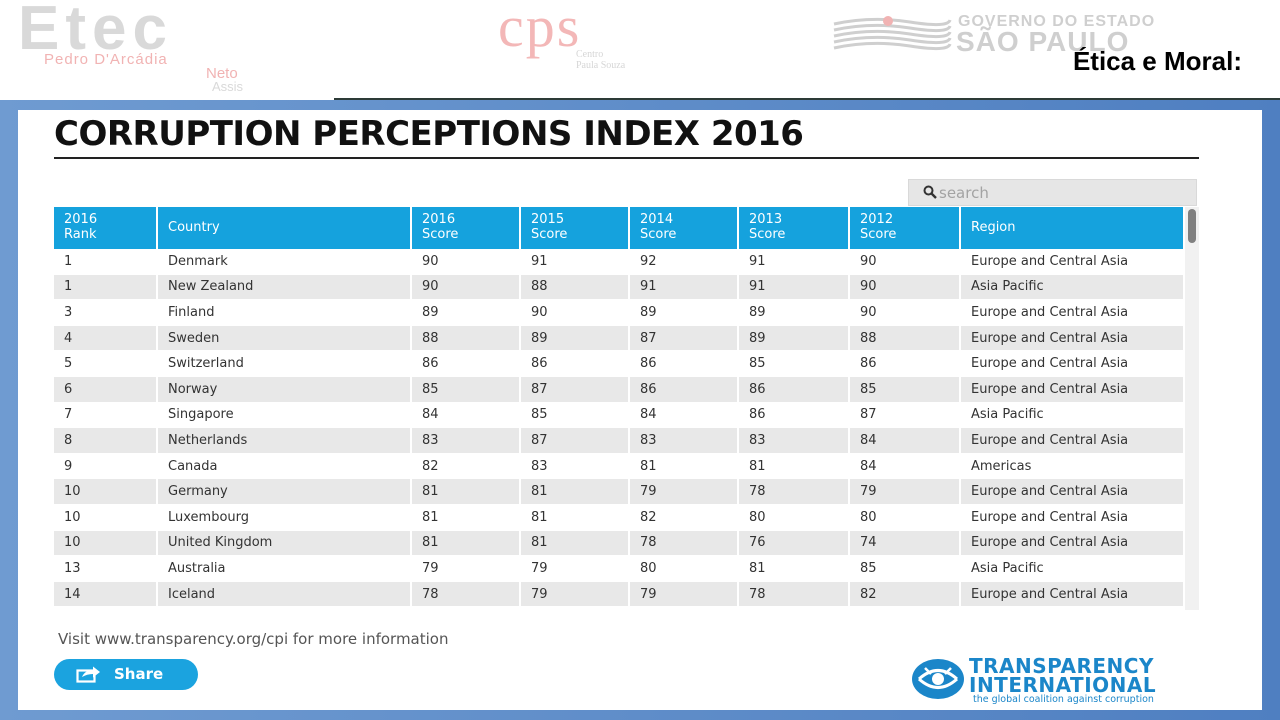  Describe the element at coordinates (1073, 228) in the screenshot. I see `column-header: Region` at that location.